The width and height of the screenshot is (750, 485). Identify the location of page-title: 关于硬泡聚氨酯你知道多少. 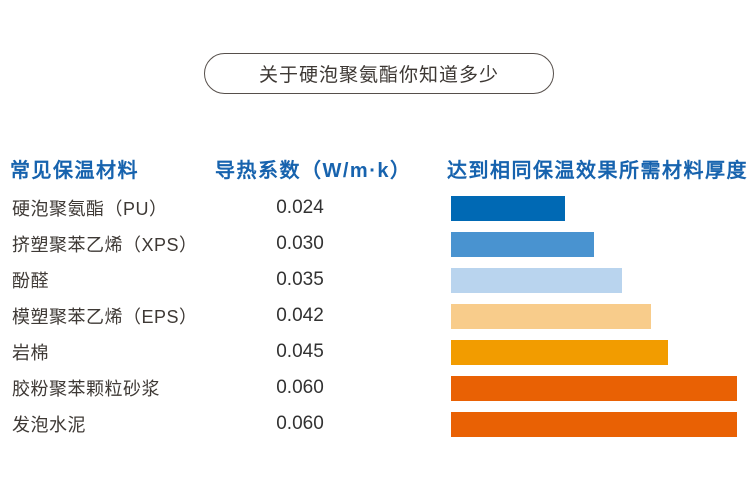
(378, 75).